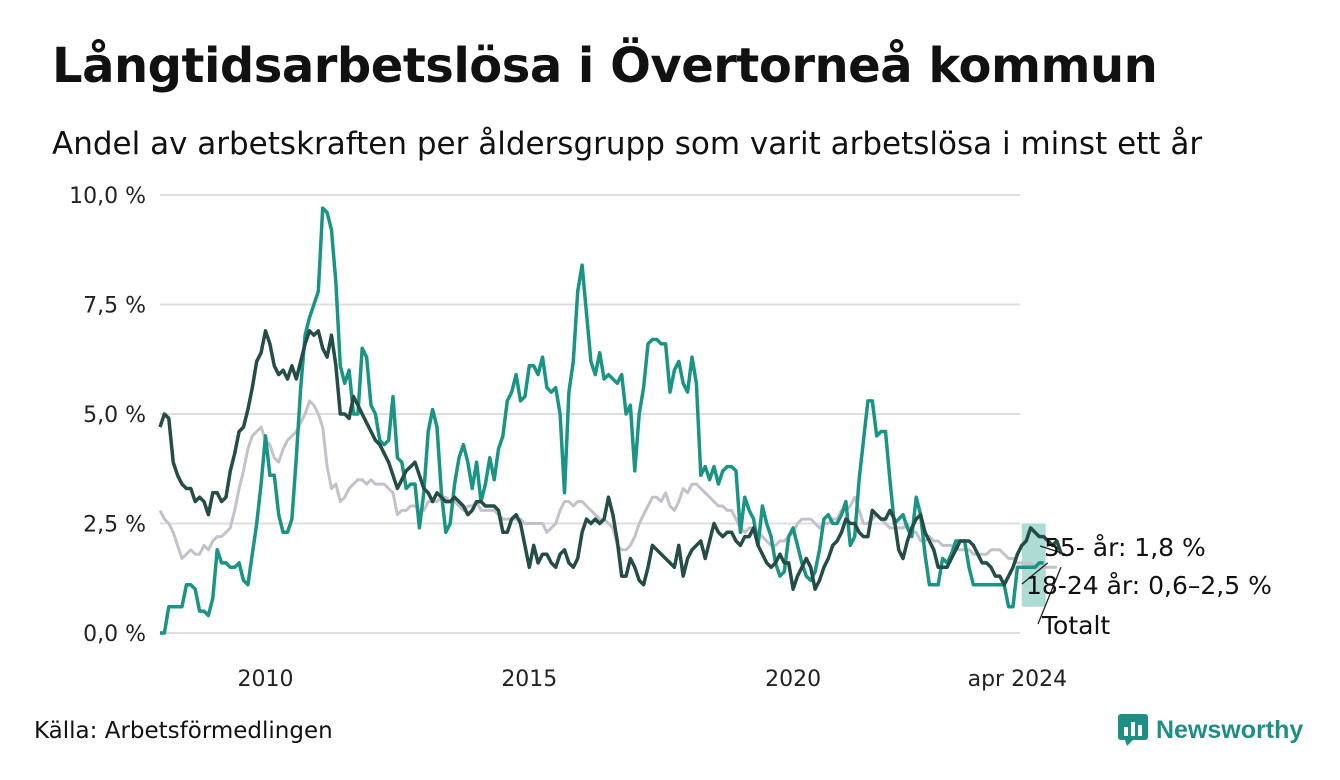 The height and width of the screenshot is (780, 1340). I want to click on label-leader-senior, so click(1052, 550).